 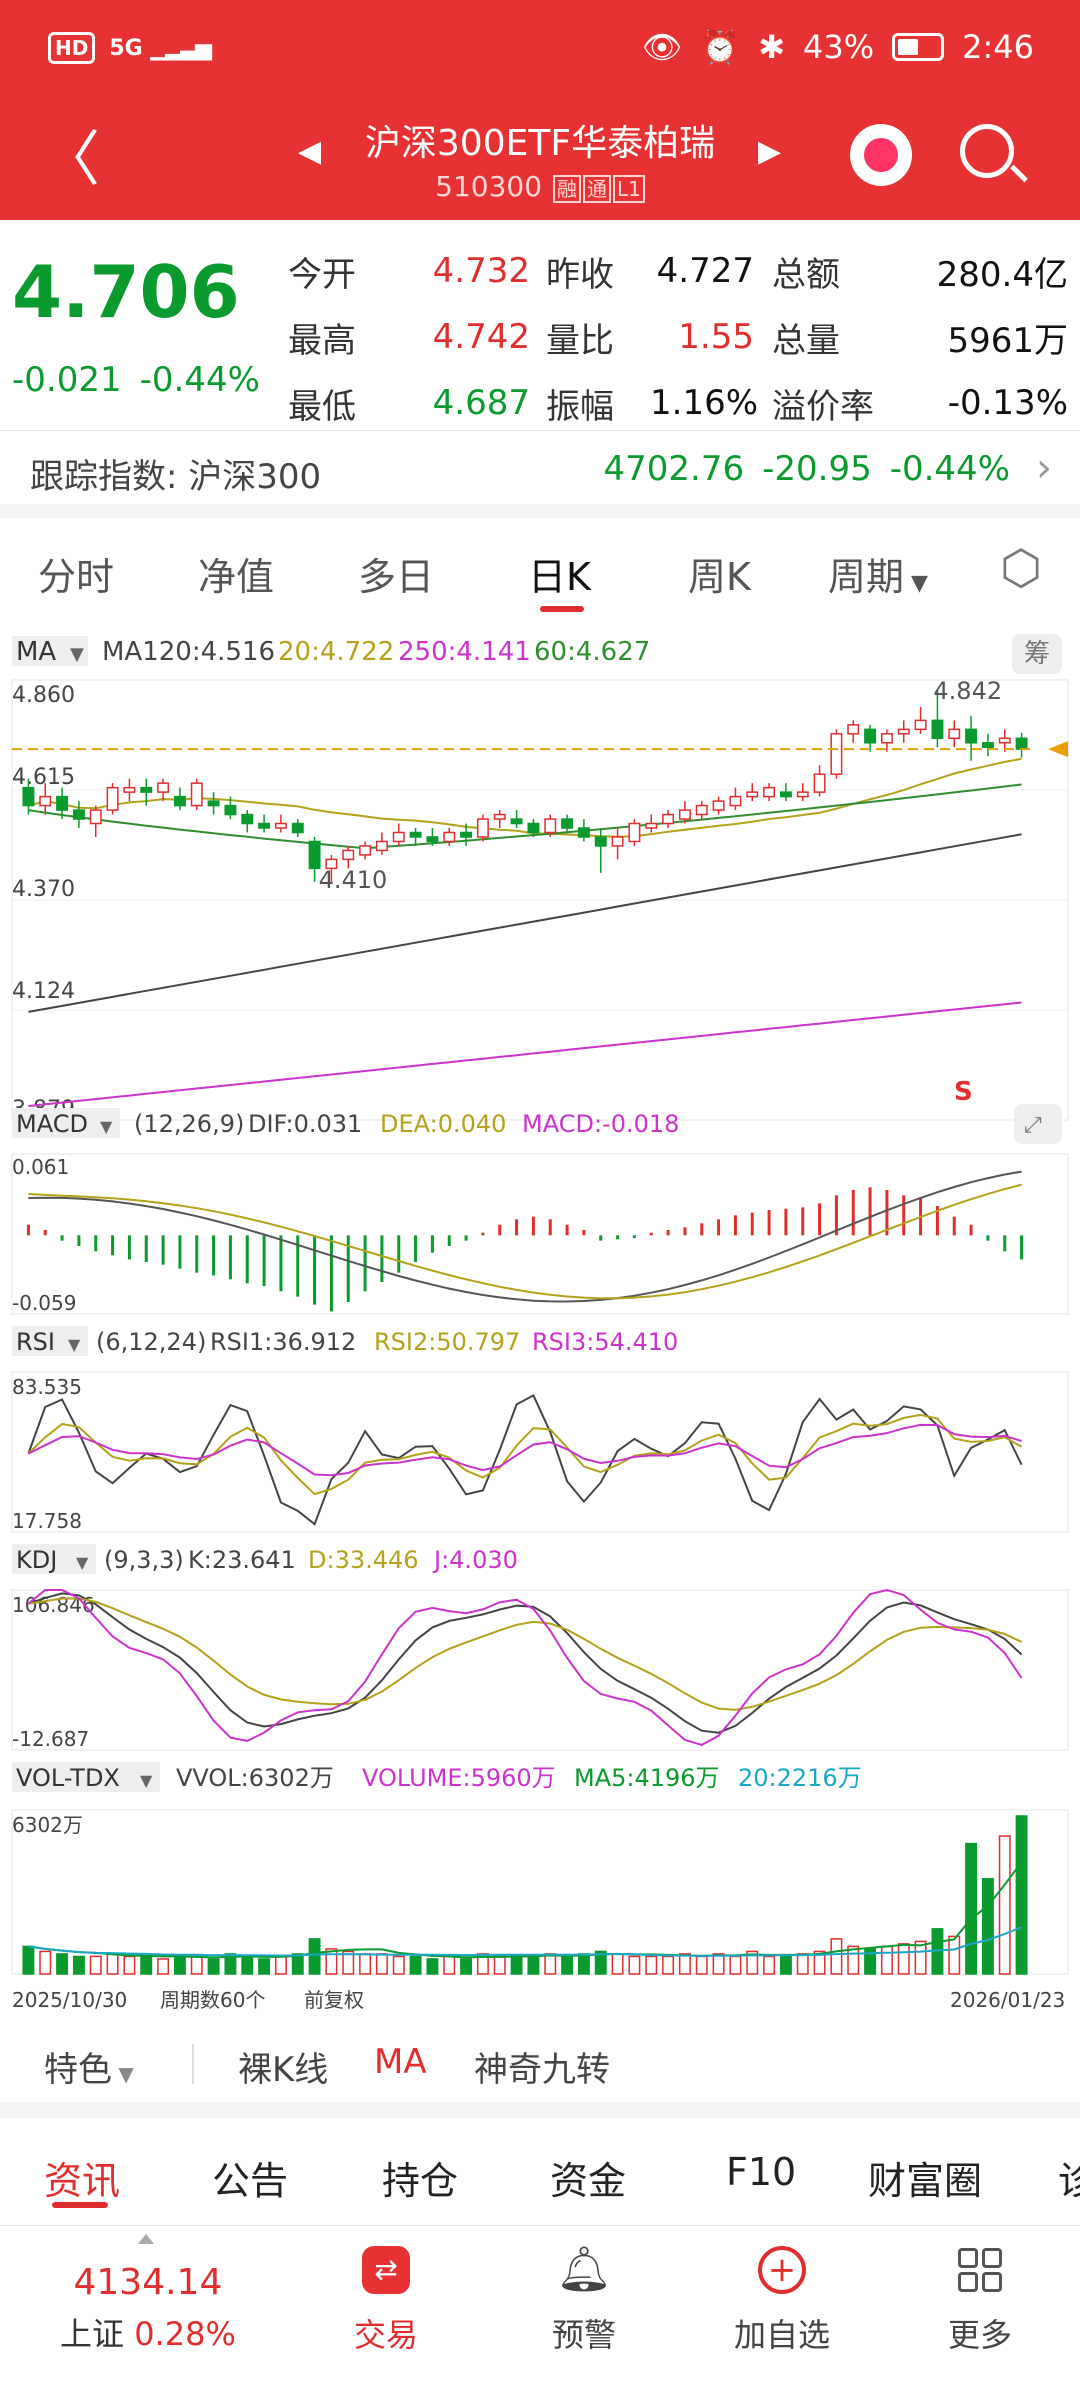 What do you see at coordinates (980, 2298) in the screenshot?
I see `more-button: 更多` at bounding box center [980, 2298].